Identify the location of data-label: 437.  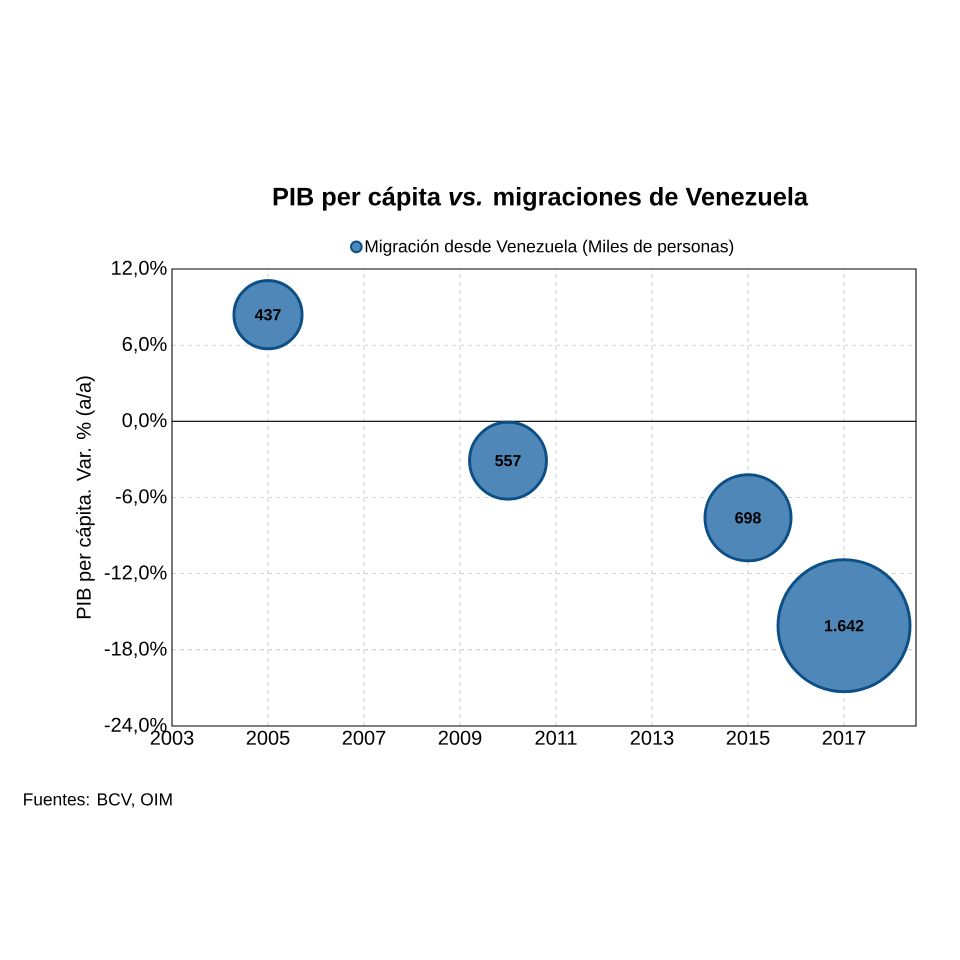
(267, 314).